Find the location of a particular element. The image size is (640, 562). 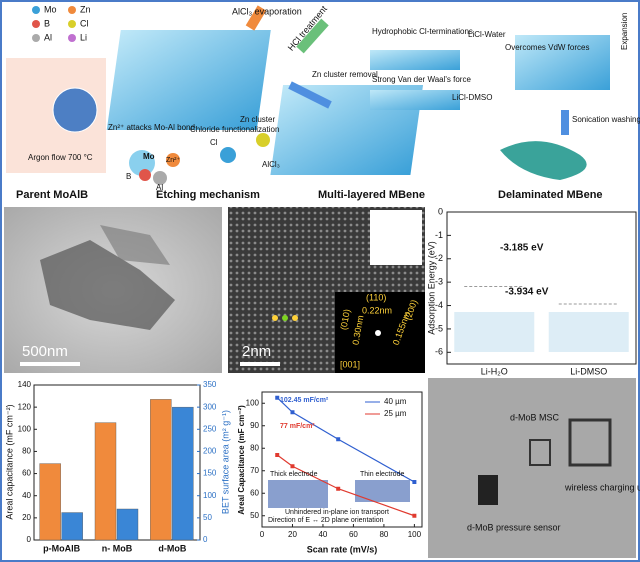

structure-inset is located at coordinates (396, 237).